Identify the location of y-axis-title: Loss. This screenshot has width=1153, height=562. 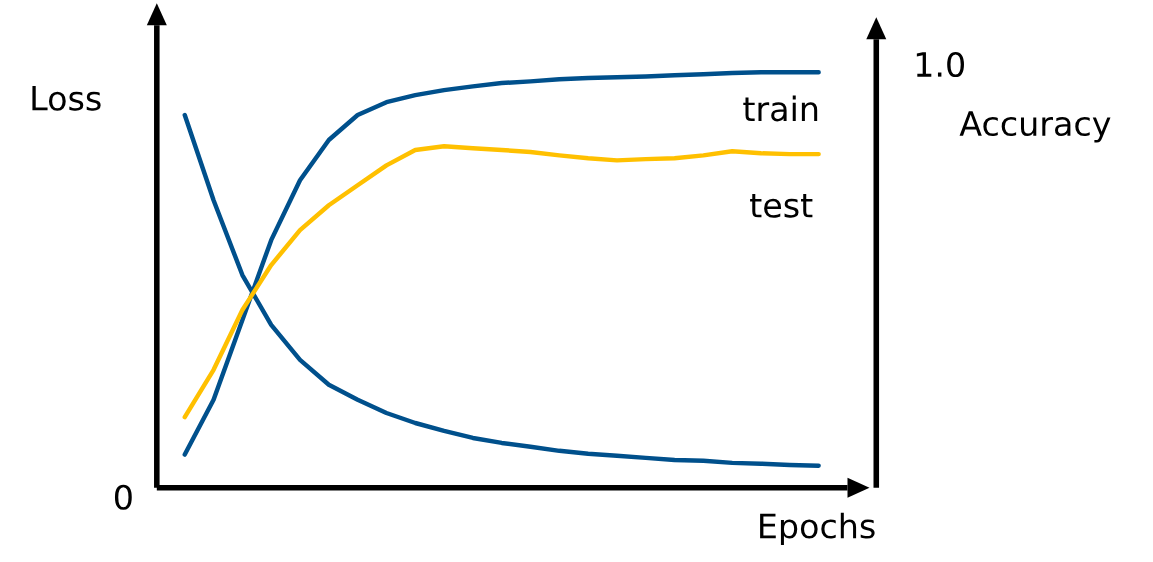
(66, 98).